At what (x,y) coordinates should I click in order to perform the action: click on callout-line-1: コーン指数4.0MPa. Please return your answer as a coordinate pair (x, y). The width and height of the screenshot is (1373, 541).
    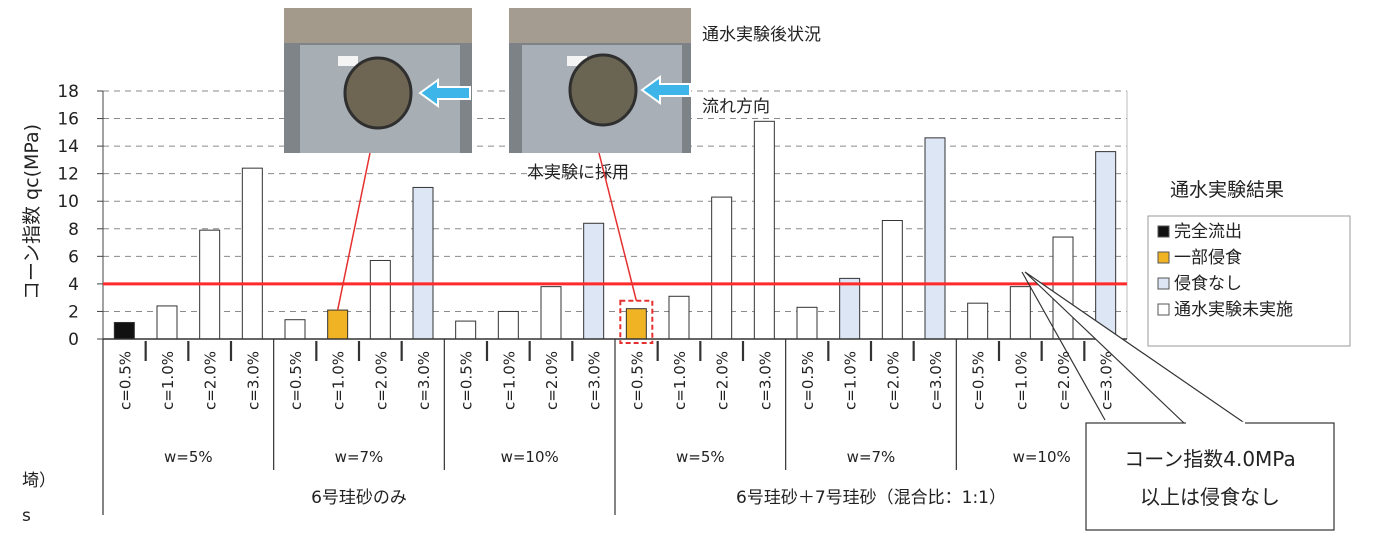
    Looking at the image, I should click on (1209, 459).